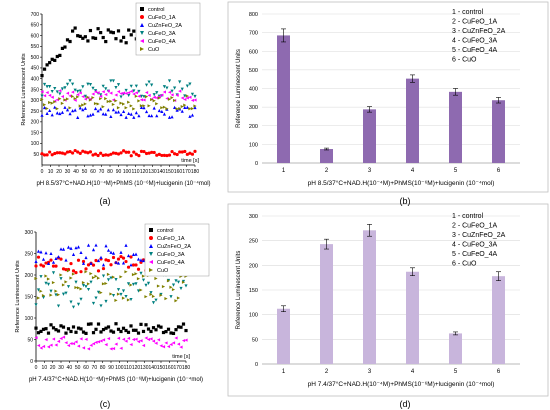  What do you see at coordinates (144, 368) in the screenshot?
I see `x-tick-label: 130` at bounding box center [144, 368].